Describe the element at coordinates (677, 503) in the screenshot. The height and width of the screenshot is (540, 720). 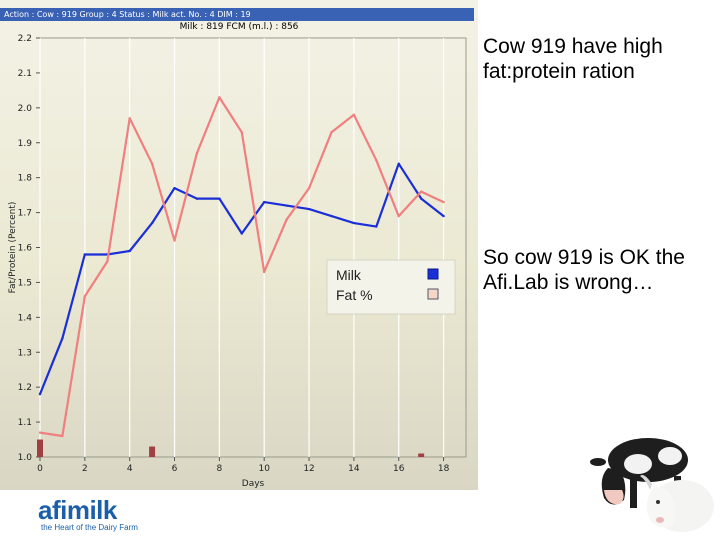
I see `goat-icon` at that location.